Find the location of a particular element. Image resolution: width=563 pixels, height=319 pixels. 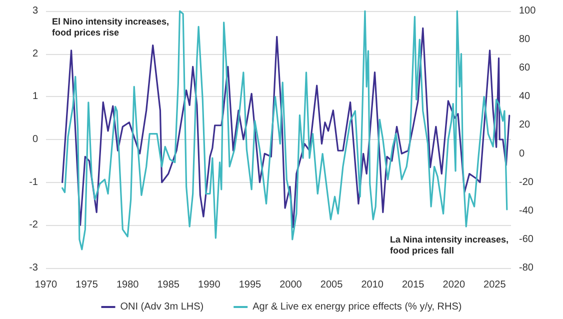

y2-tick-label: -80 is located at coordinates (526, 268).